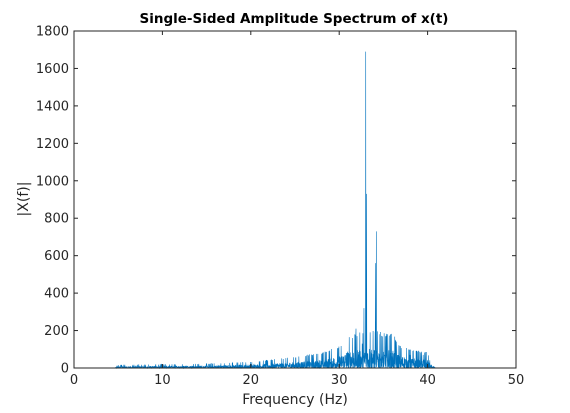 The image size is (570, 413). Describe the element at coordinates (294, 19) in the screenshot. I see `chart-title: Single-Sided Amplitude Spectrum of x(t)` at that location.